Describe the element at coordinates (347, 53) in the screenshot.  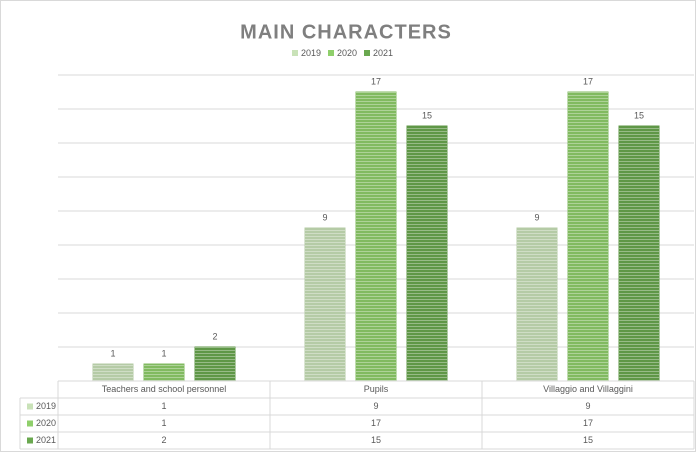
I see `legend-label: 2020` at that location.